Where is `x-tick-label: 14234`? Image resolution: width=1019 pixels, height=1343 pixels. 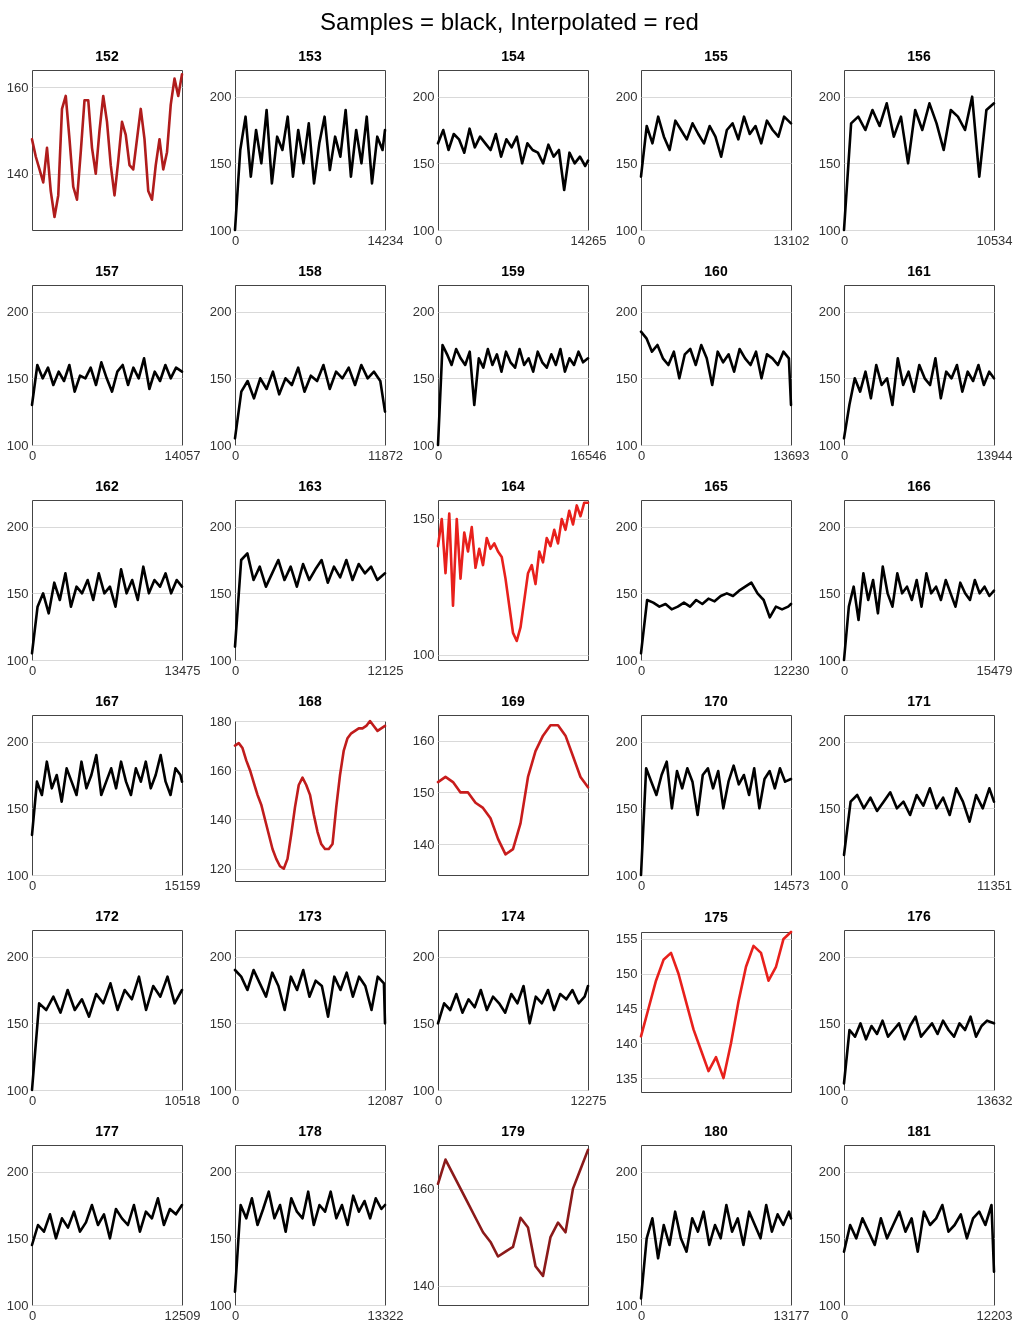 x-tick-label: 14234 is located at coordinates (385, 240).